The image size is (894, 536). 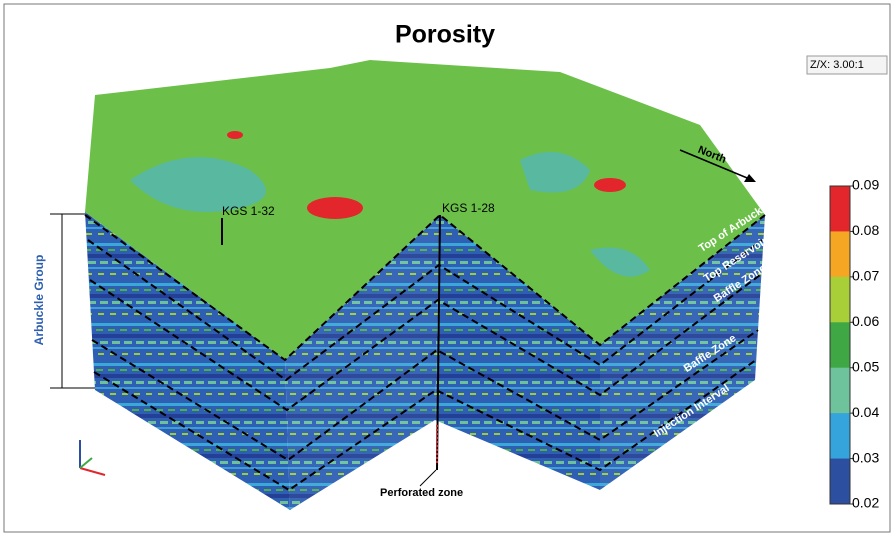 I want to click on tick-label: 0.06, so click(x=865, y=321).